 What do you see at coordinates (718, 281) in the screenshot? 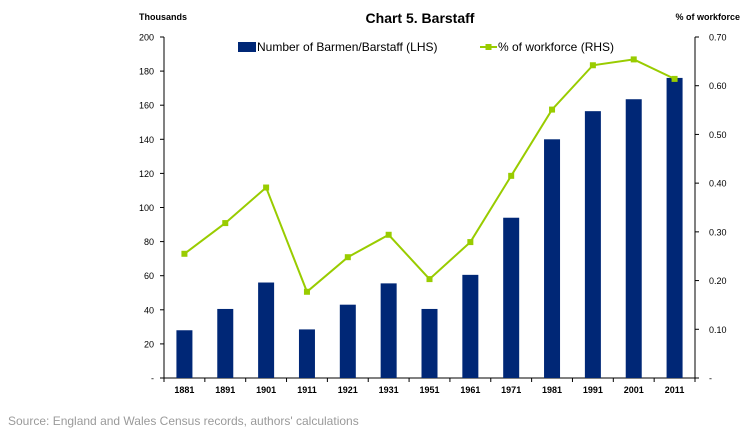
I see `right-tick-label: 0.20` at bounding box center [718, 281].